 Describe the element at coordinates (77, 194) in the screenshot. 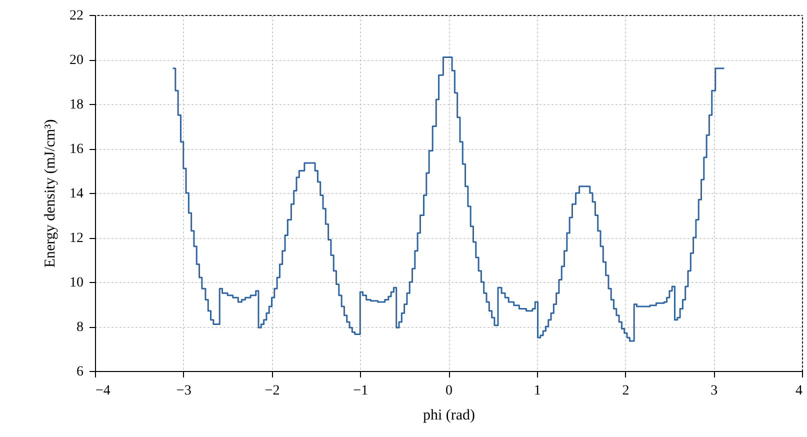

I see `y-tick-label: 14` at that location.